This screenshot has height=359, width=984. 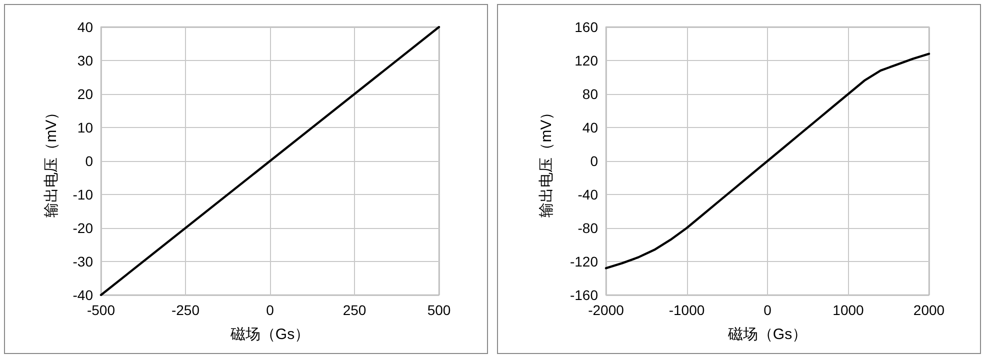 I want to click on y-tick-label: 160, so click(x=586, y=27).